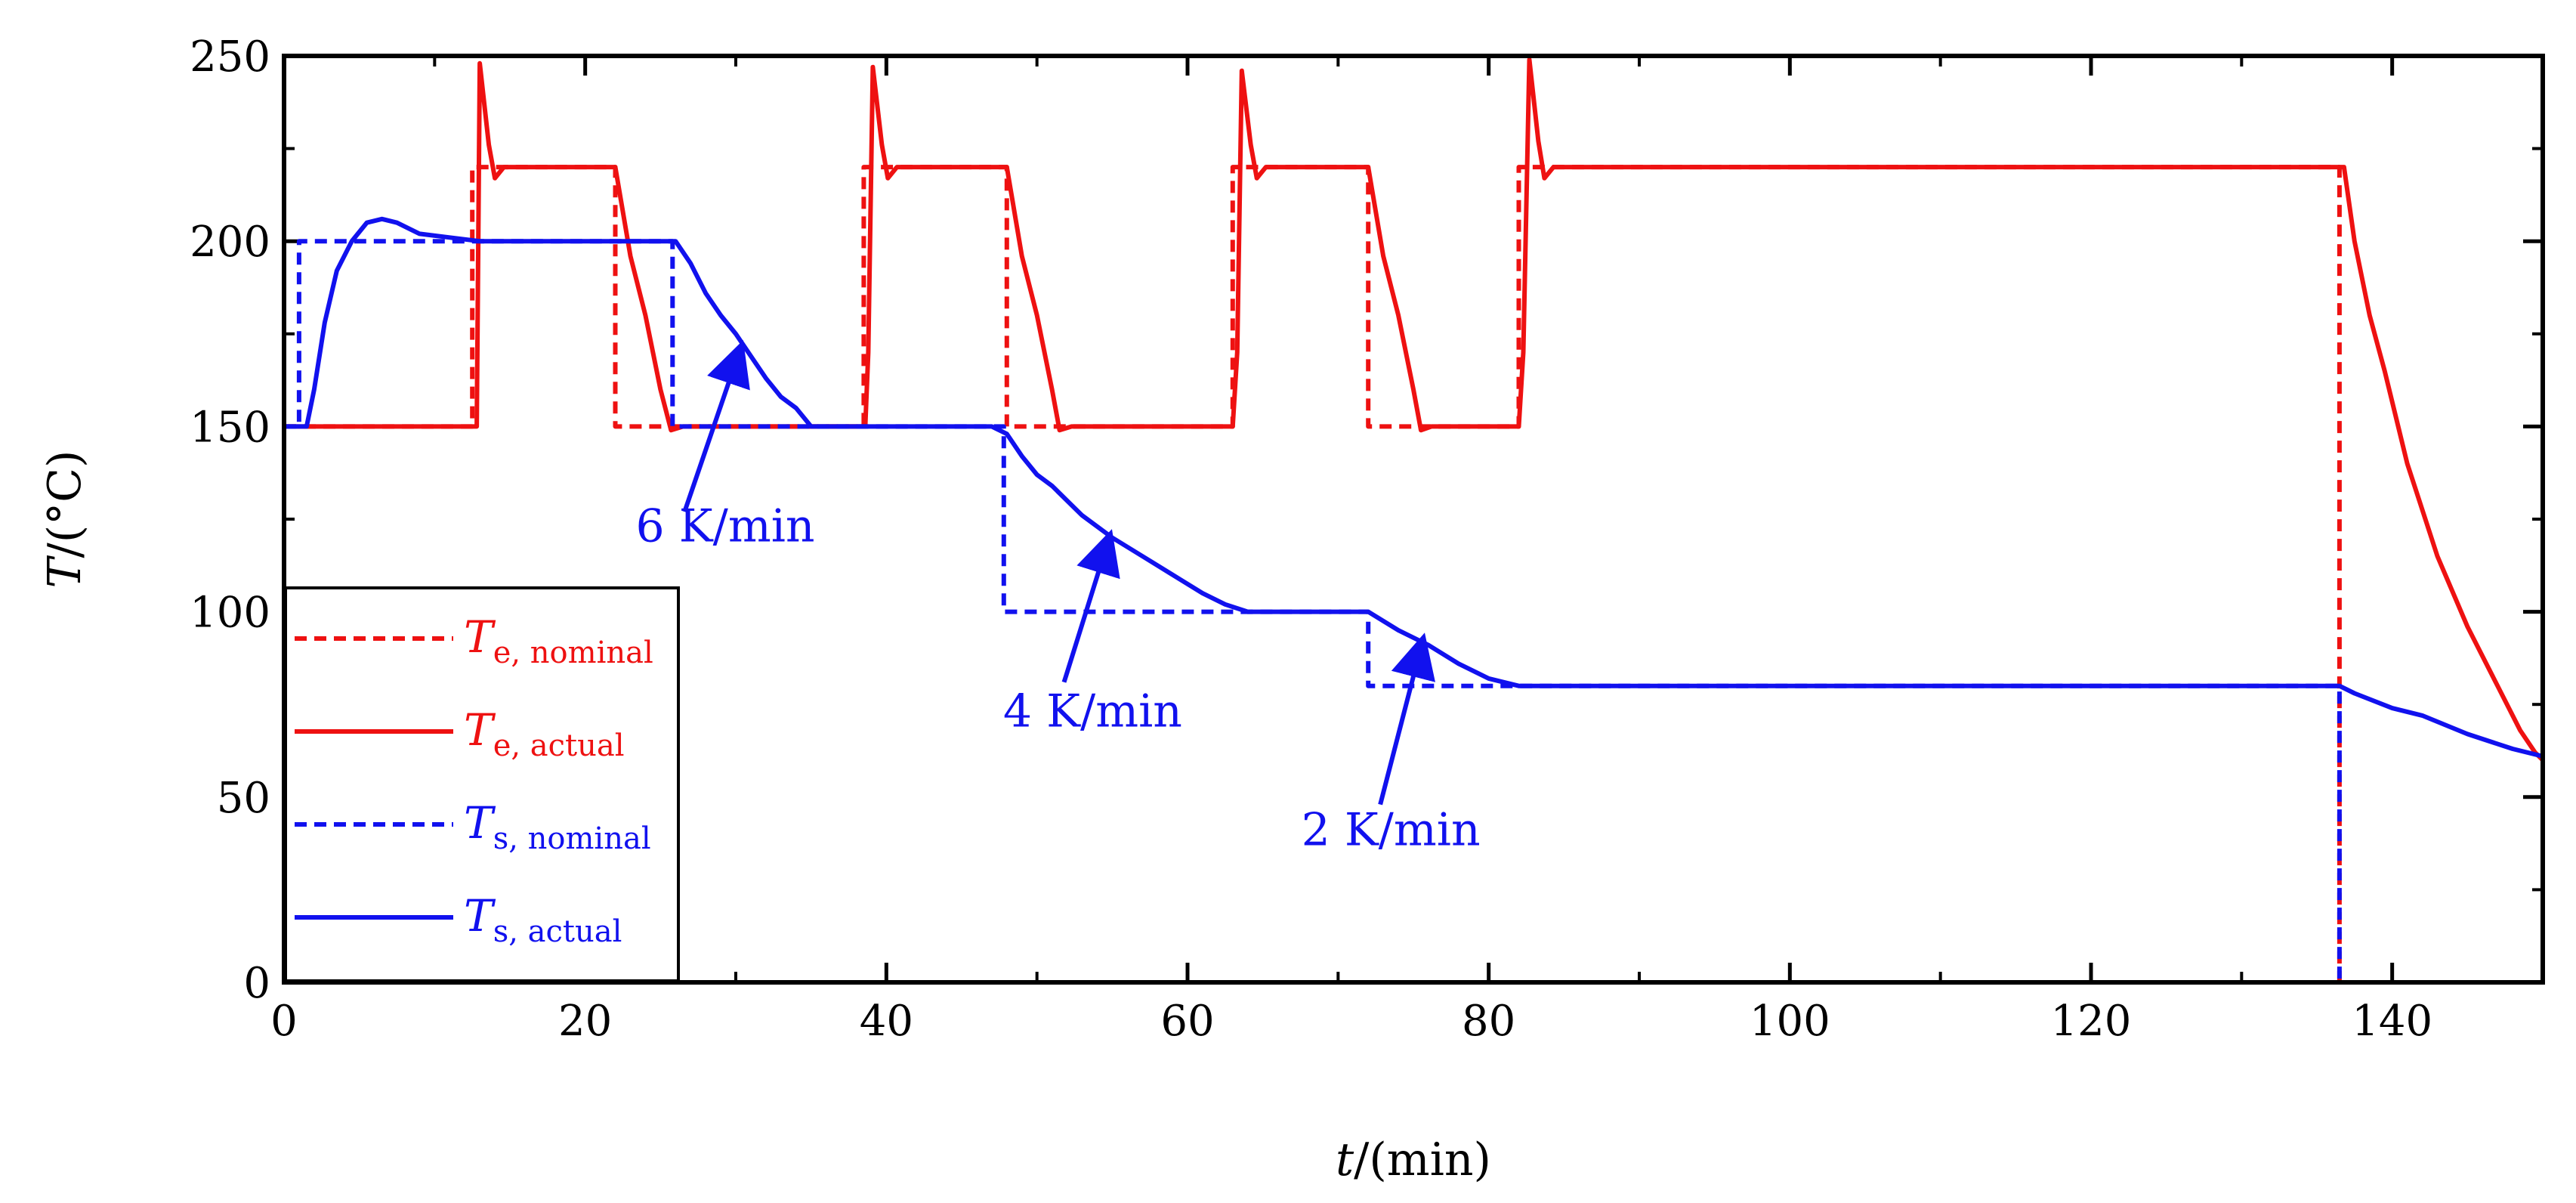 The image size is (2576, 1203). Describe the element at coordinates (886, 1021) in the screenshot. I see `x-tick-label: 40` at that location.